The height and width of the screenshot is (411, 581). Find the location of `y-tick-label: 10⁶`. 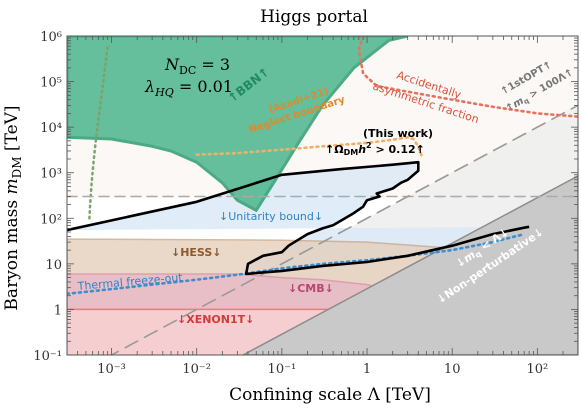

y-tick-label: 10⁶ is located at coordinates (51, 37).